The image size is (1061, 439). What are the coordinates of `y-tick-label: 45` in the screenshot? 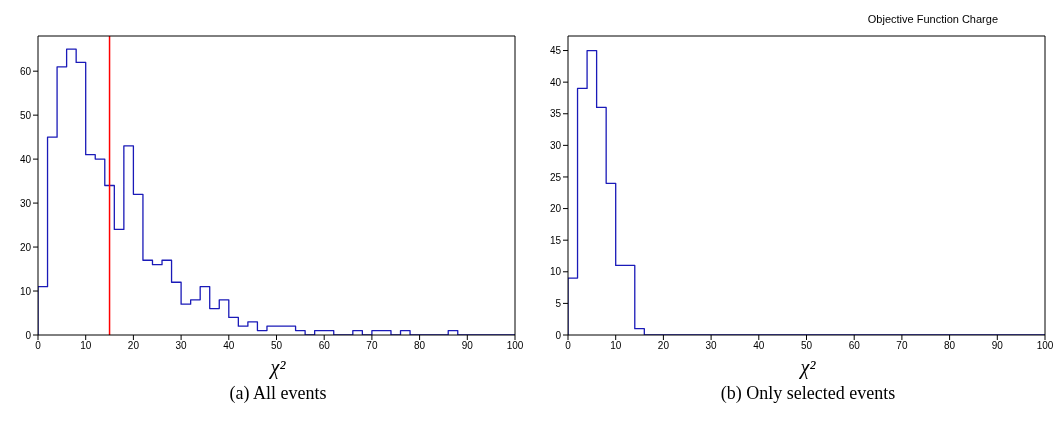 It's located at (555, 51).